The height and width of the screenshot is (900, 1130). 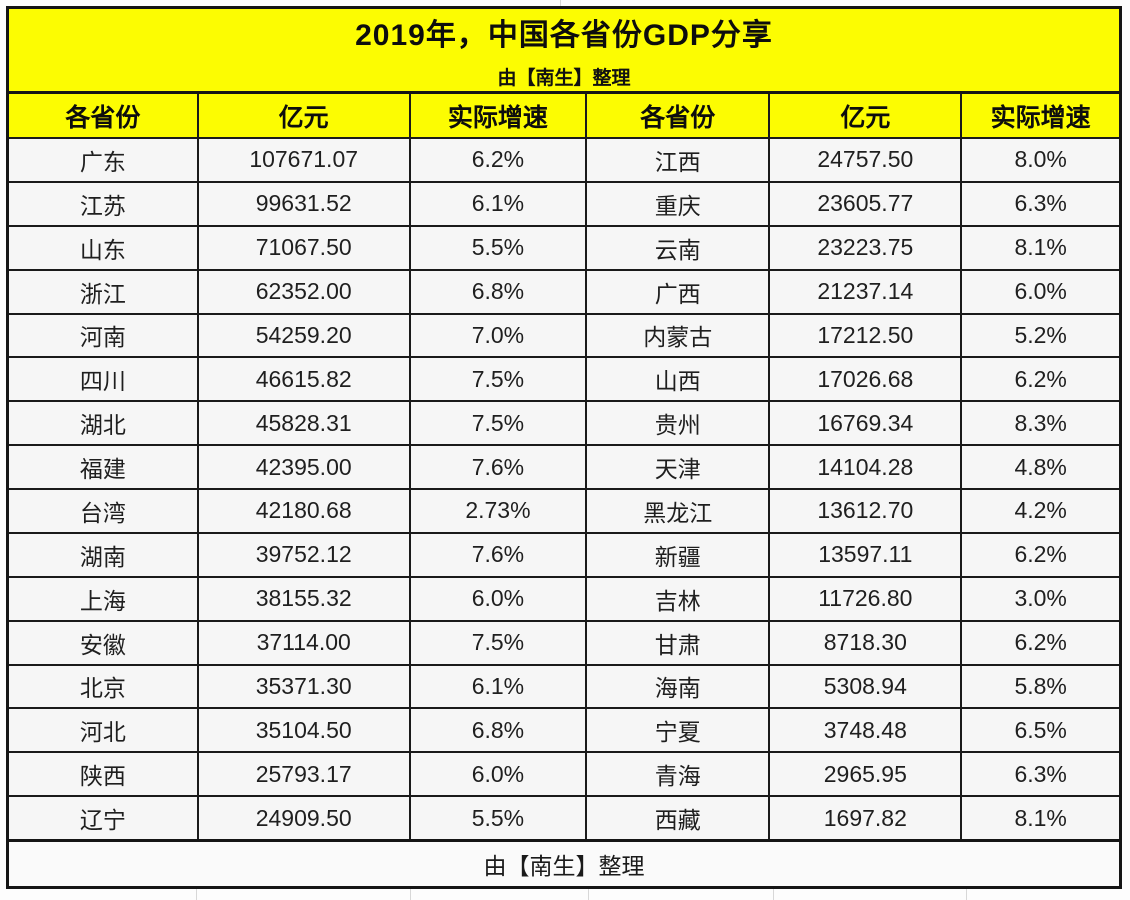 What do you see at coordinates (865, 511) in the screenshot?
I see `gdp-value-cell: 13612.70` at bounding box center [865, 511].